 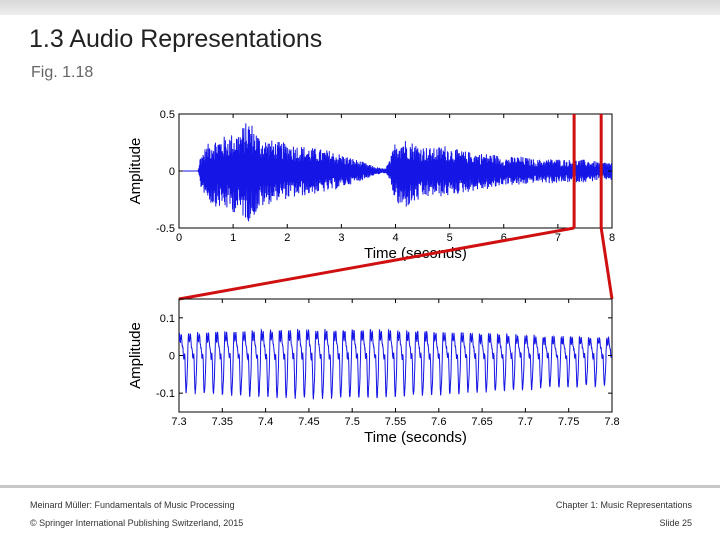 What do you see at coordinates (558, 238) in the screenshot?
I see `x-tick-label: 7` at bounding box center [558, 238].